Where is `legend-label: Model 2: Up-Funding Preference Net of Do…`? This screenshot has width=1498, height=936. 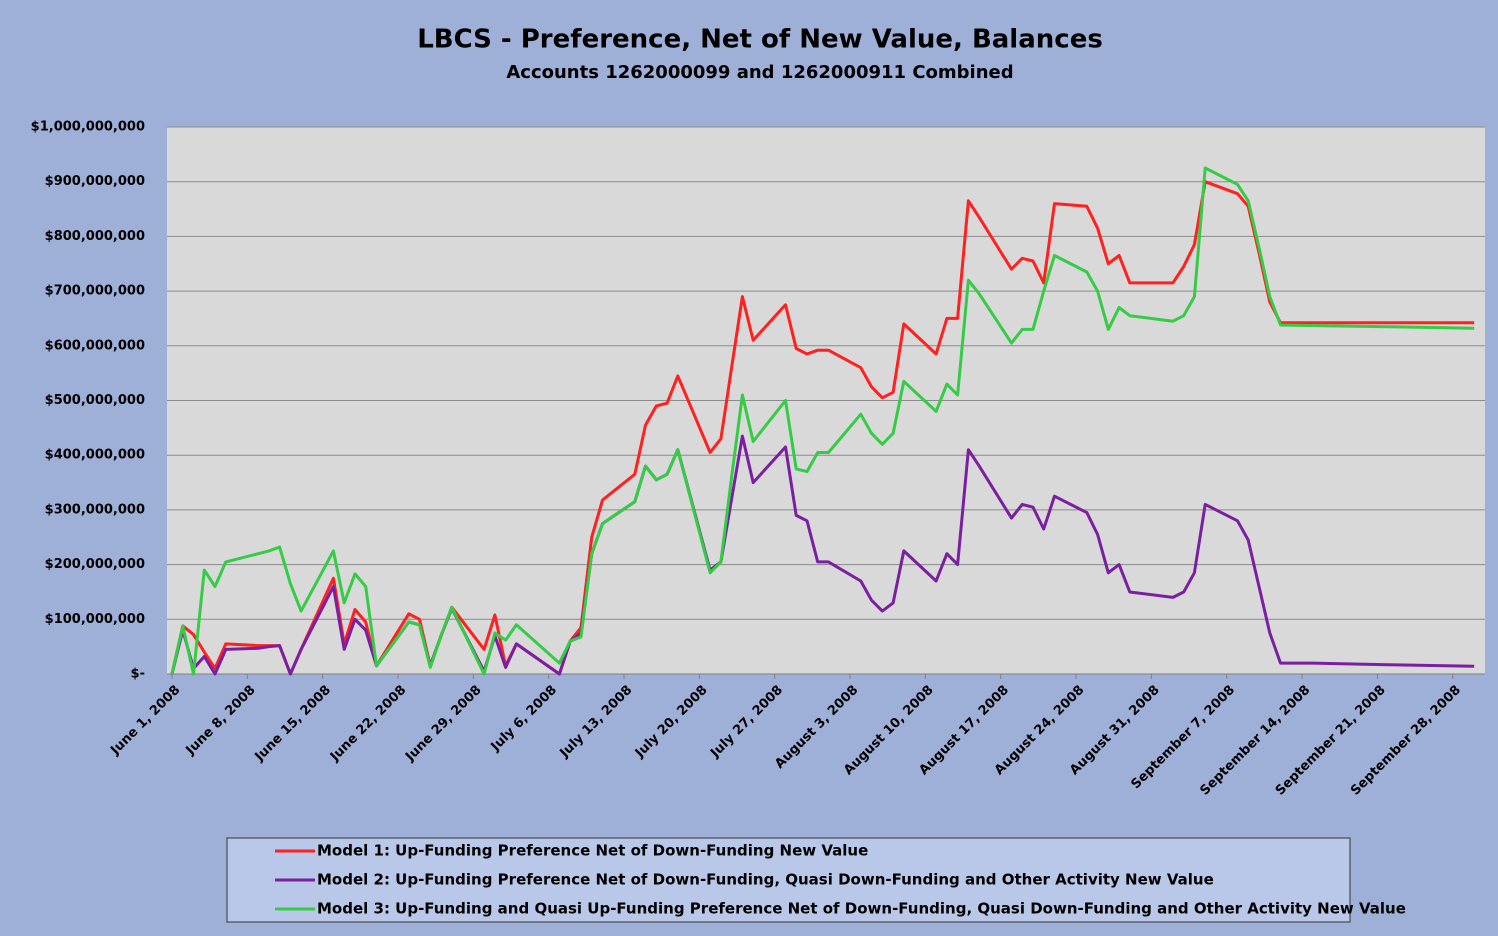 legend-label: Model 2: Up-Funding Preference Net of Do… is located at coordinates (765, 880).